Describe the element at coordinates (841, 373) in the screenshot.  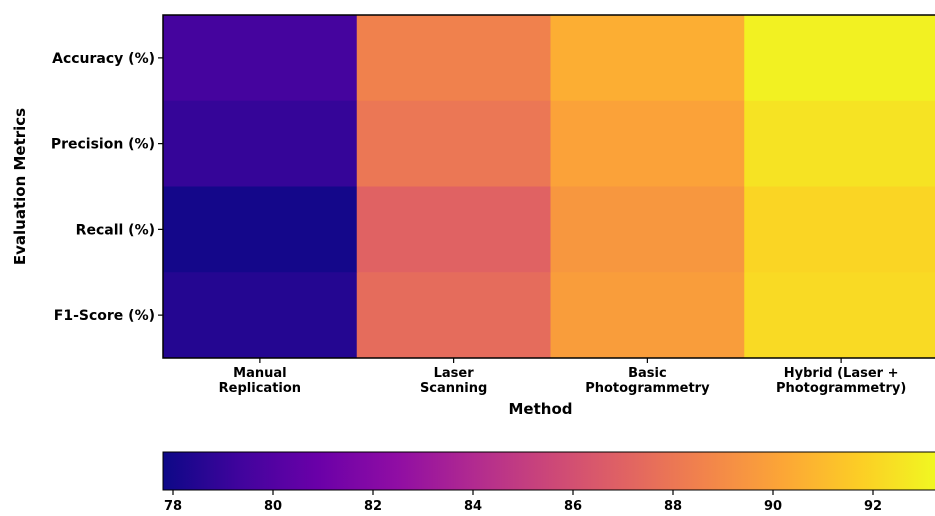
I see `x-tick-label: Hybrid (Laser +` at that location.